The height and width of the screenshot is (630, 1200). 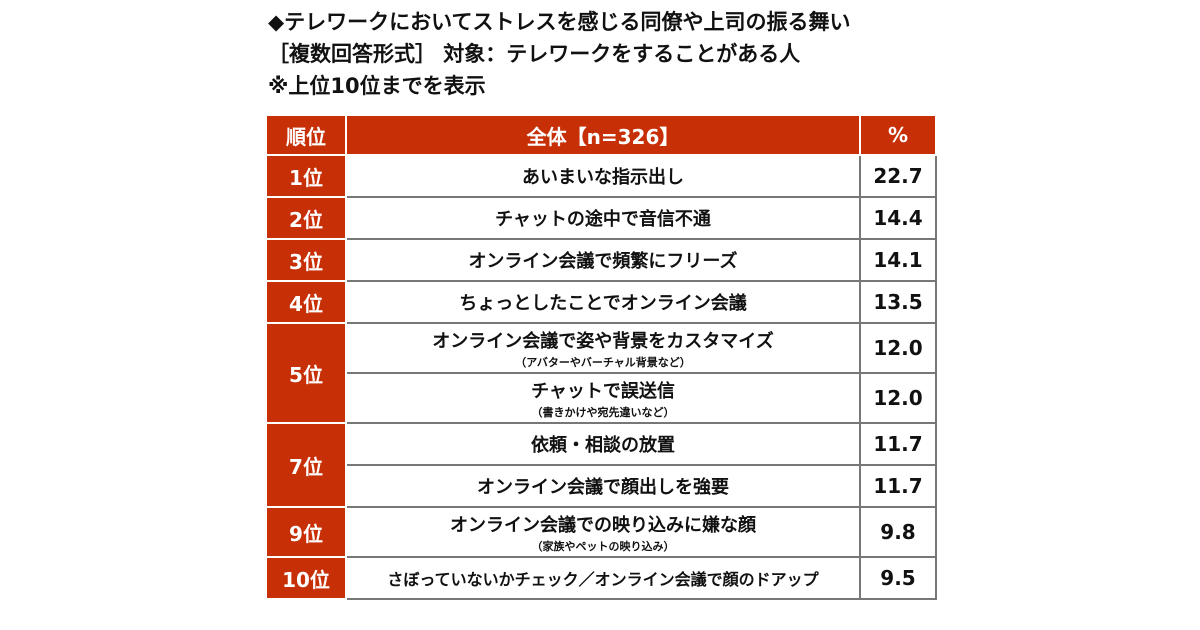 I want to click on item-cell: オンライン会議で姿や背景をカスタマイズ （アバターやバーチャル背景など）, so click(x=603, y=348).